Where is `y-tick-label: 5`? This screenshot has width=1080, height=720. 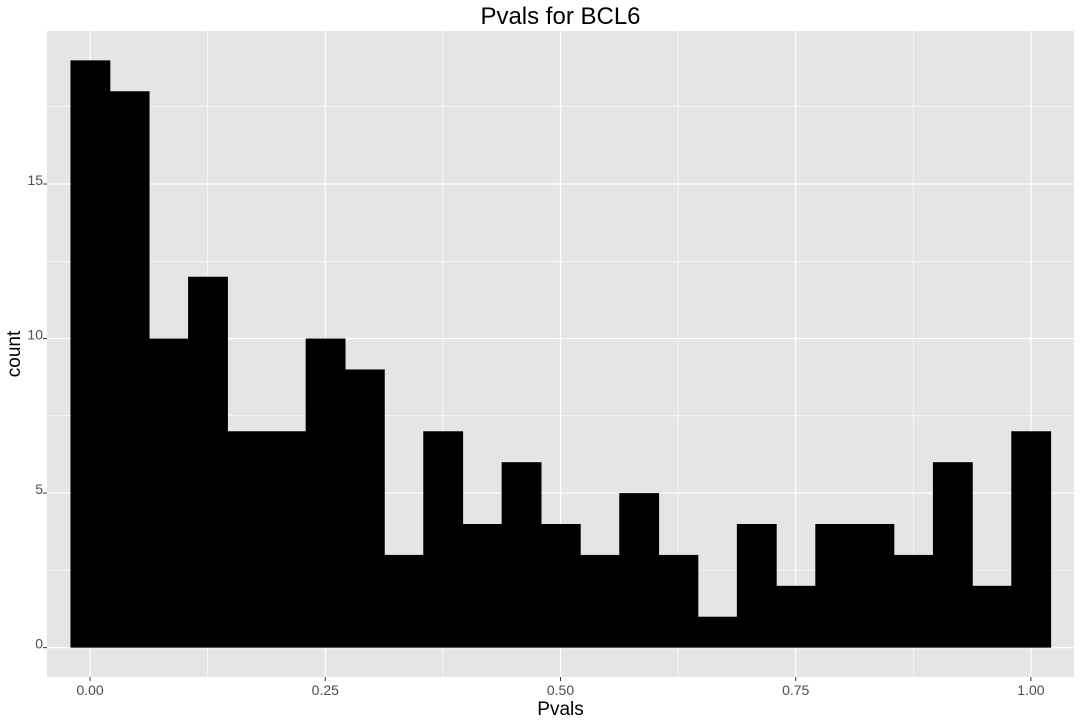
y-tick-label: 5 is located at coordinates (39, 489).